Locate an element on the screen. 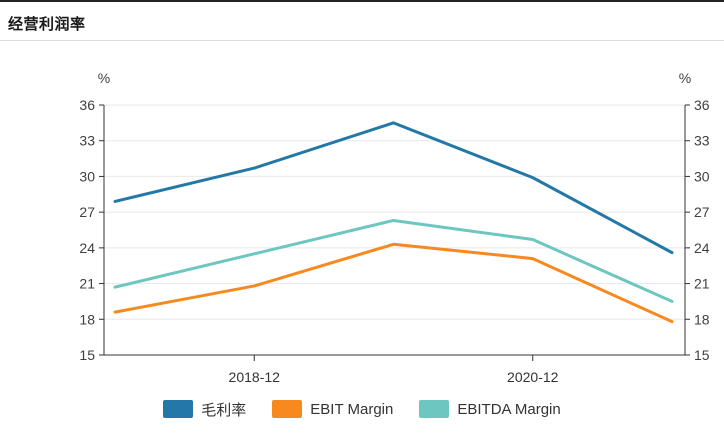 The width and height of the screenshot is (724, 447). y-tick-label-right: 15 is located at coordinates (702, 355).